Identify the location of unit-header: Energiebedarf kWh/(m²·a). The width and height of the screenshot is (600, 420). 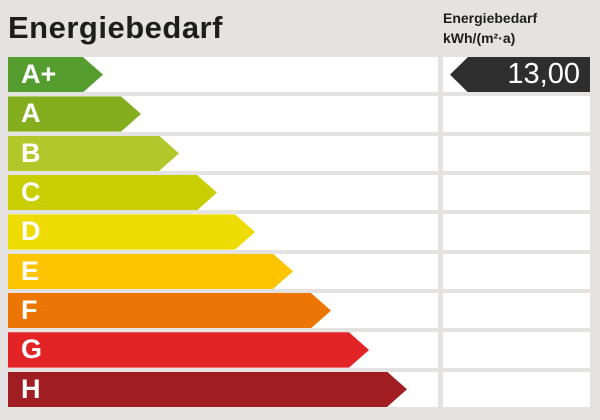
(490, 28).